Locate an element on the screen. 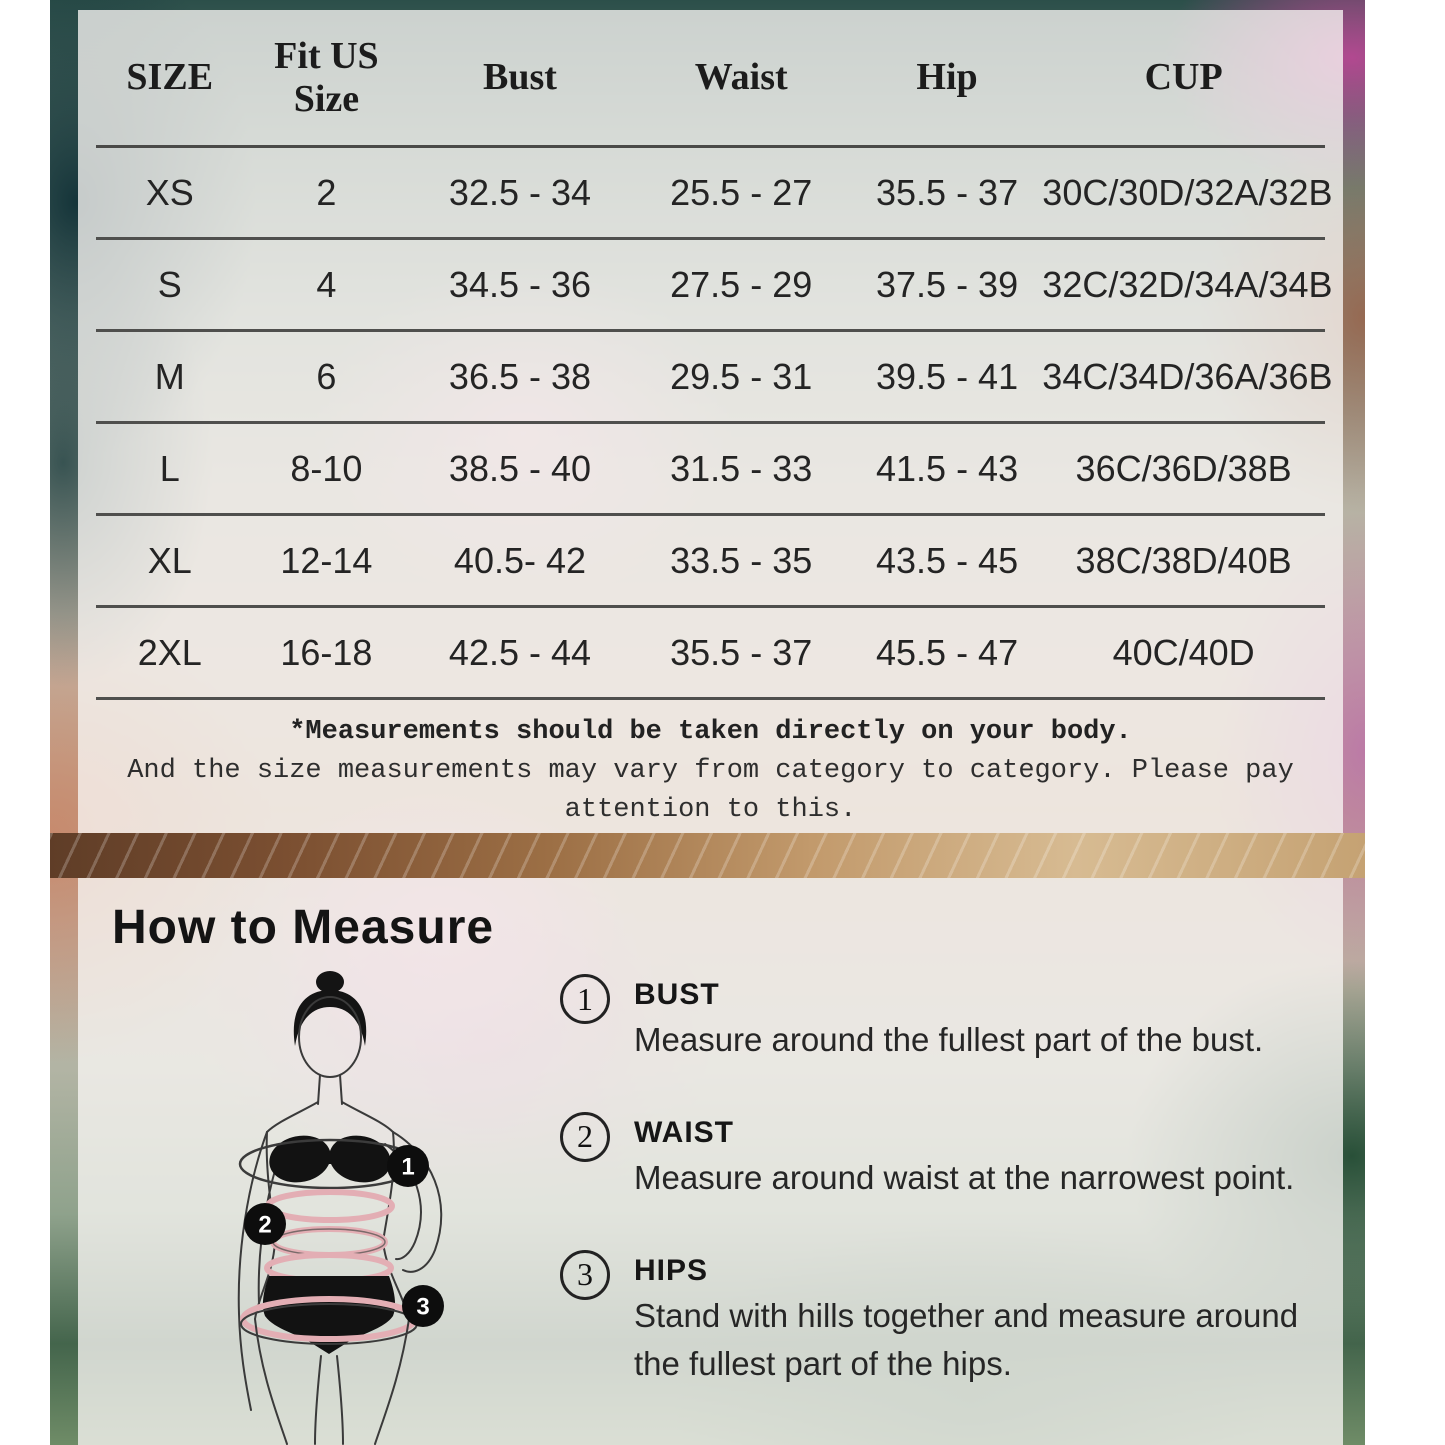 This screenshot has width=1445, height=1445. figure-marker-2: 2 is located at coordinates (265, 1224).